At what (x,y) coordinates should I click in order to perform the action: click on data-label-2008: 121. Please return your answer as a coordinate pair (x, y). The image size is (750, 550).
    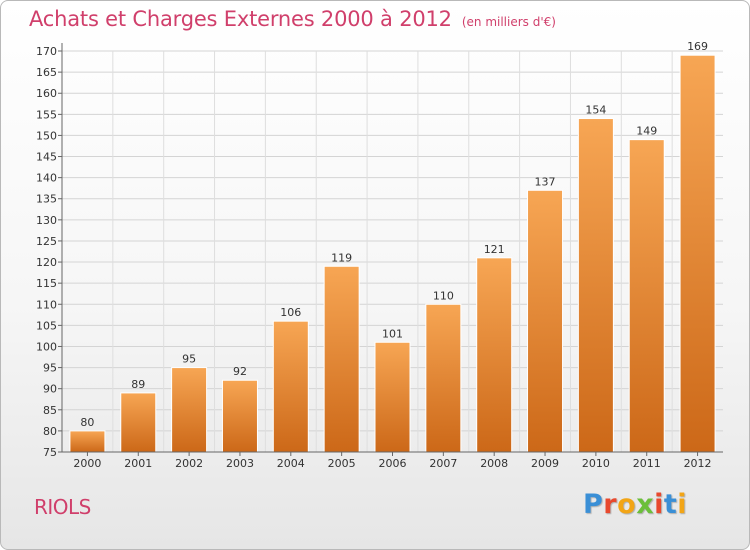
    Looking at the image, I should click on (494, 249).